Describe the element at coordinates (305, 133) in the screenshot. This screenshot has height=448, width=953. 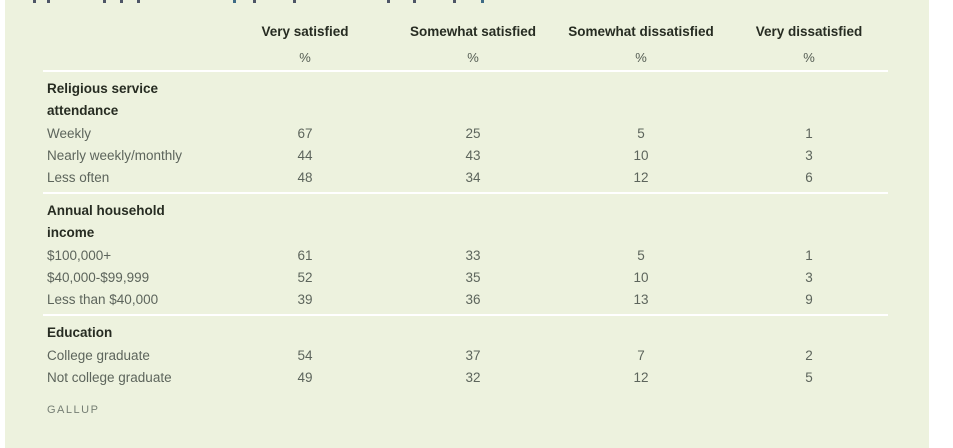
I see `cell-value: 67` at that location.